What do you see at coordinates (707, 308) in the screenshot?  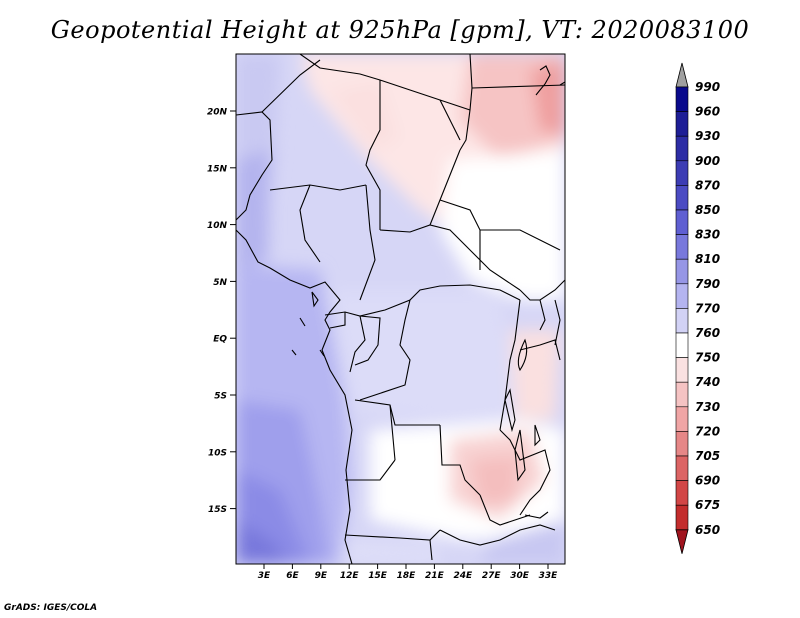 I see `colorbar-label: 770` at bounding box center [707, 308].